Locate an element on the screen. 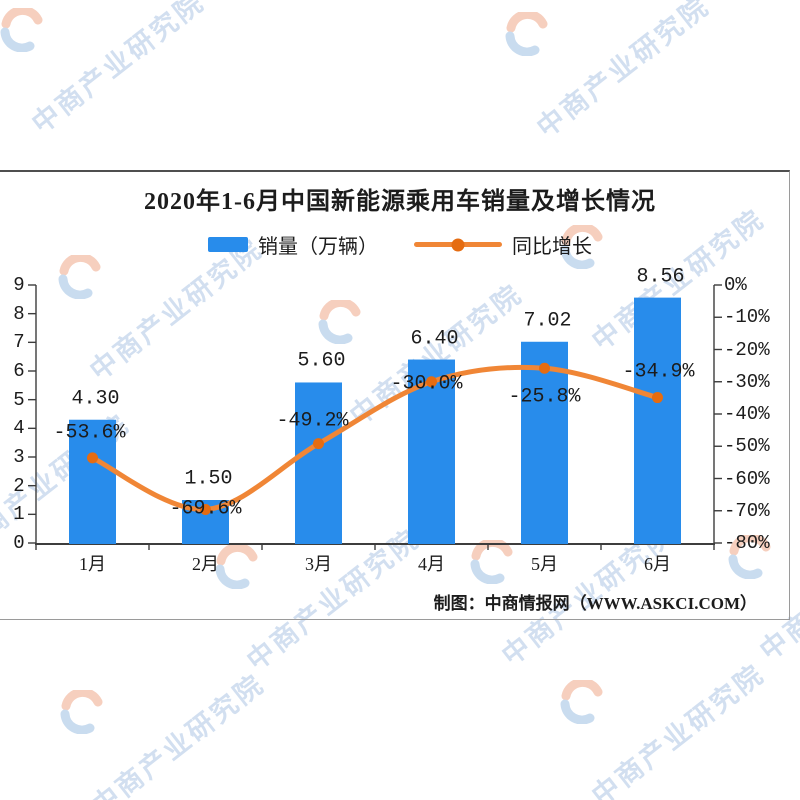 The width and height of the screenshot is (800, 800). chart-legend: 销量（万辆） 同比增长 is located at coordinates (400, 244).